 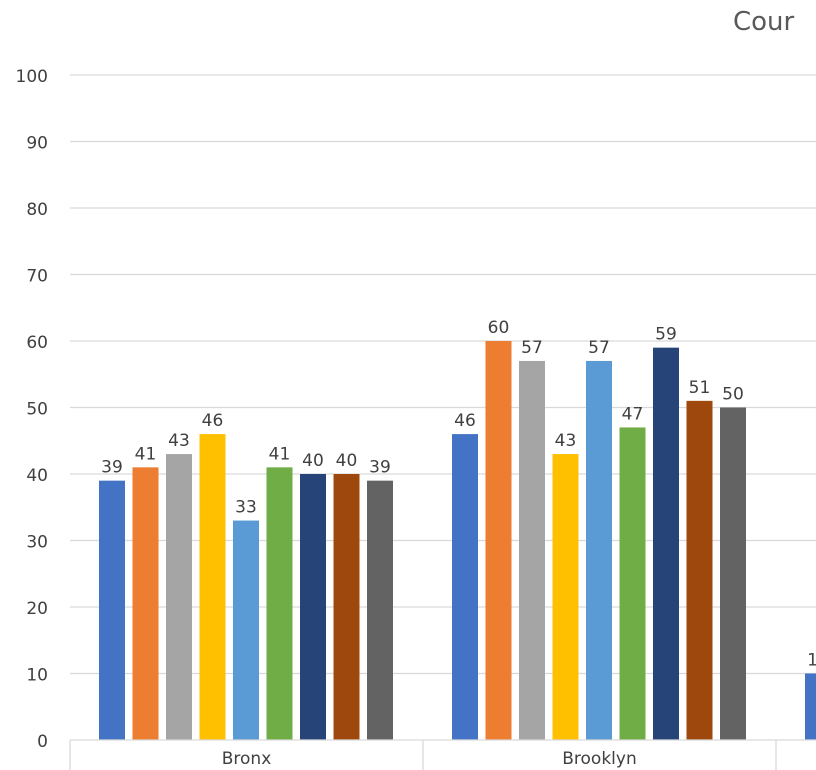 I want to click on data-label: 33, so click(x=246, y=508).